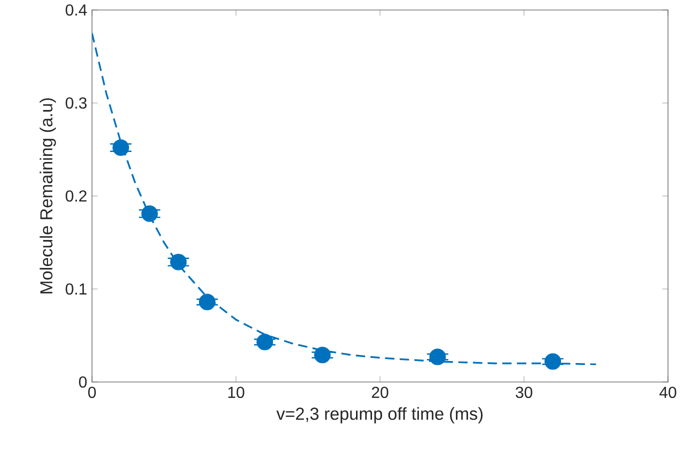  Describe the element at coordinates (92, 392) in the screenshot. I see `x-tick-label: 0` at that location.